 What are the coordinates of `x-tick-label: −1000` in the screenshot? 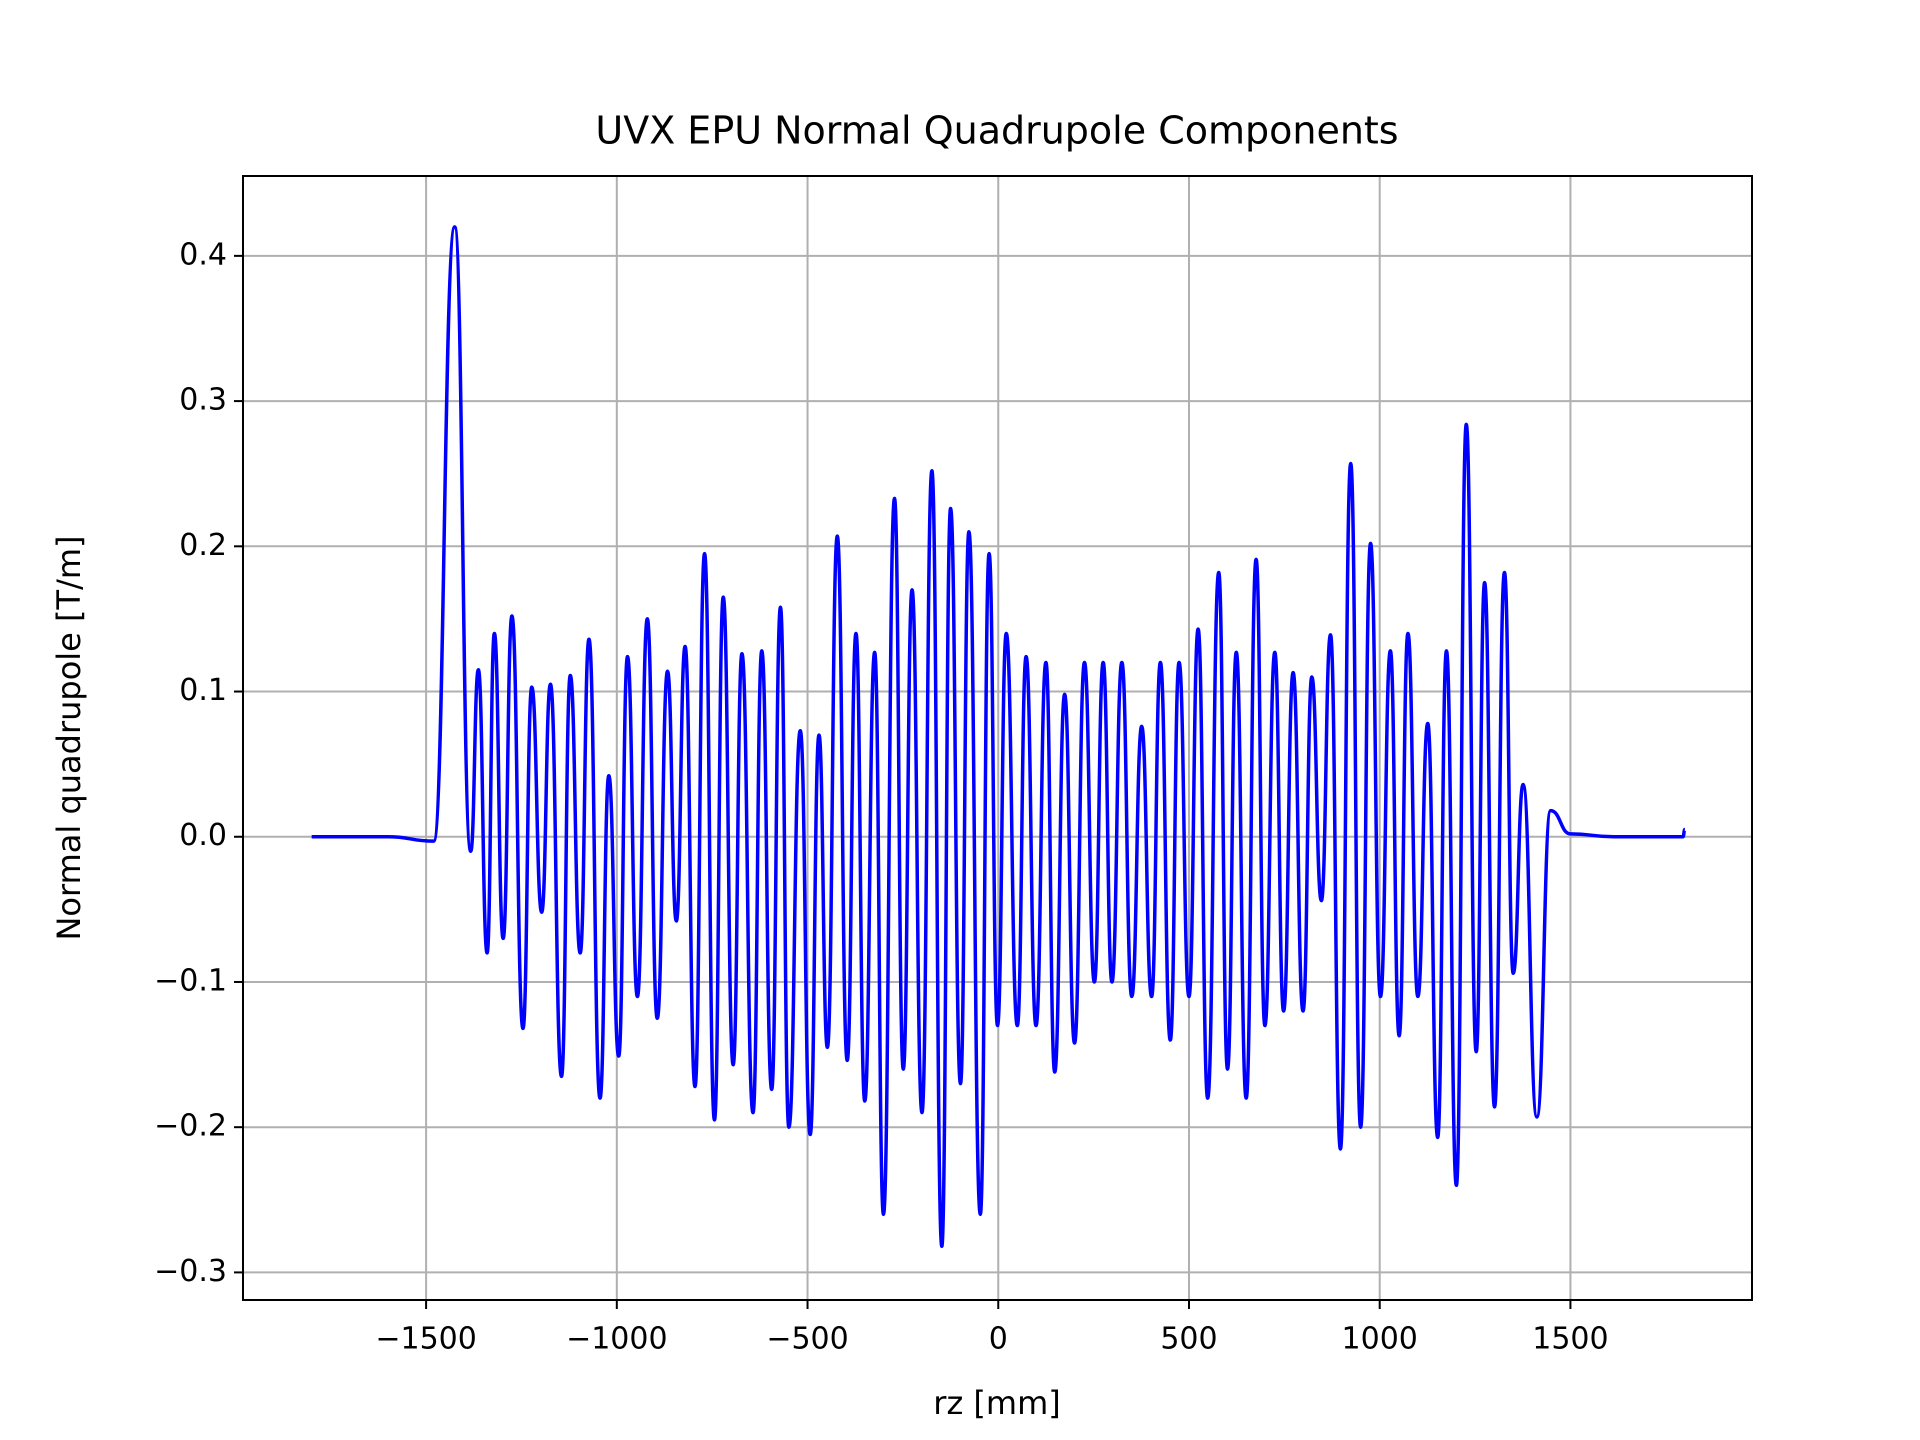 It's located at (616, 1339).